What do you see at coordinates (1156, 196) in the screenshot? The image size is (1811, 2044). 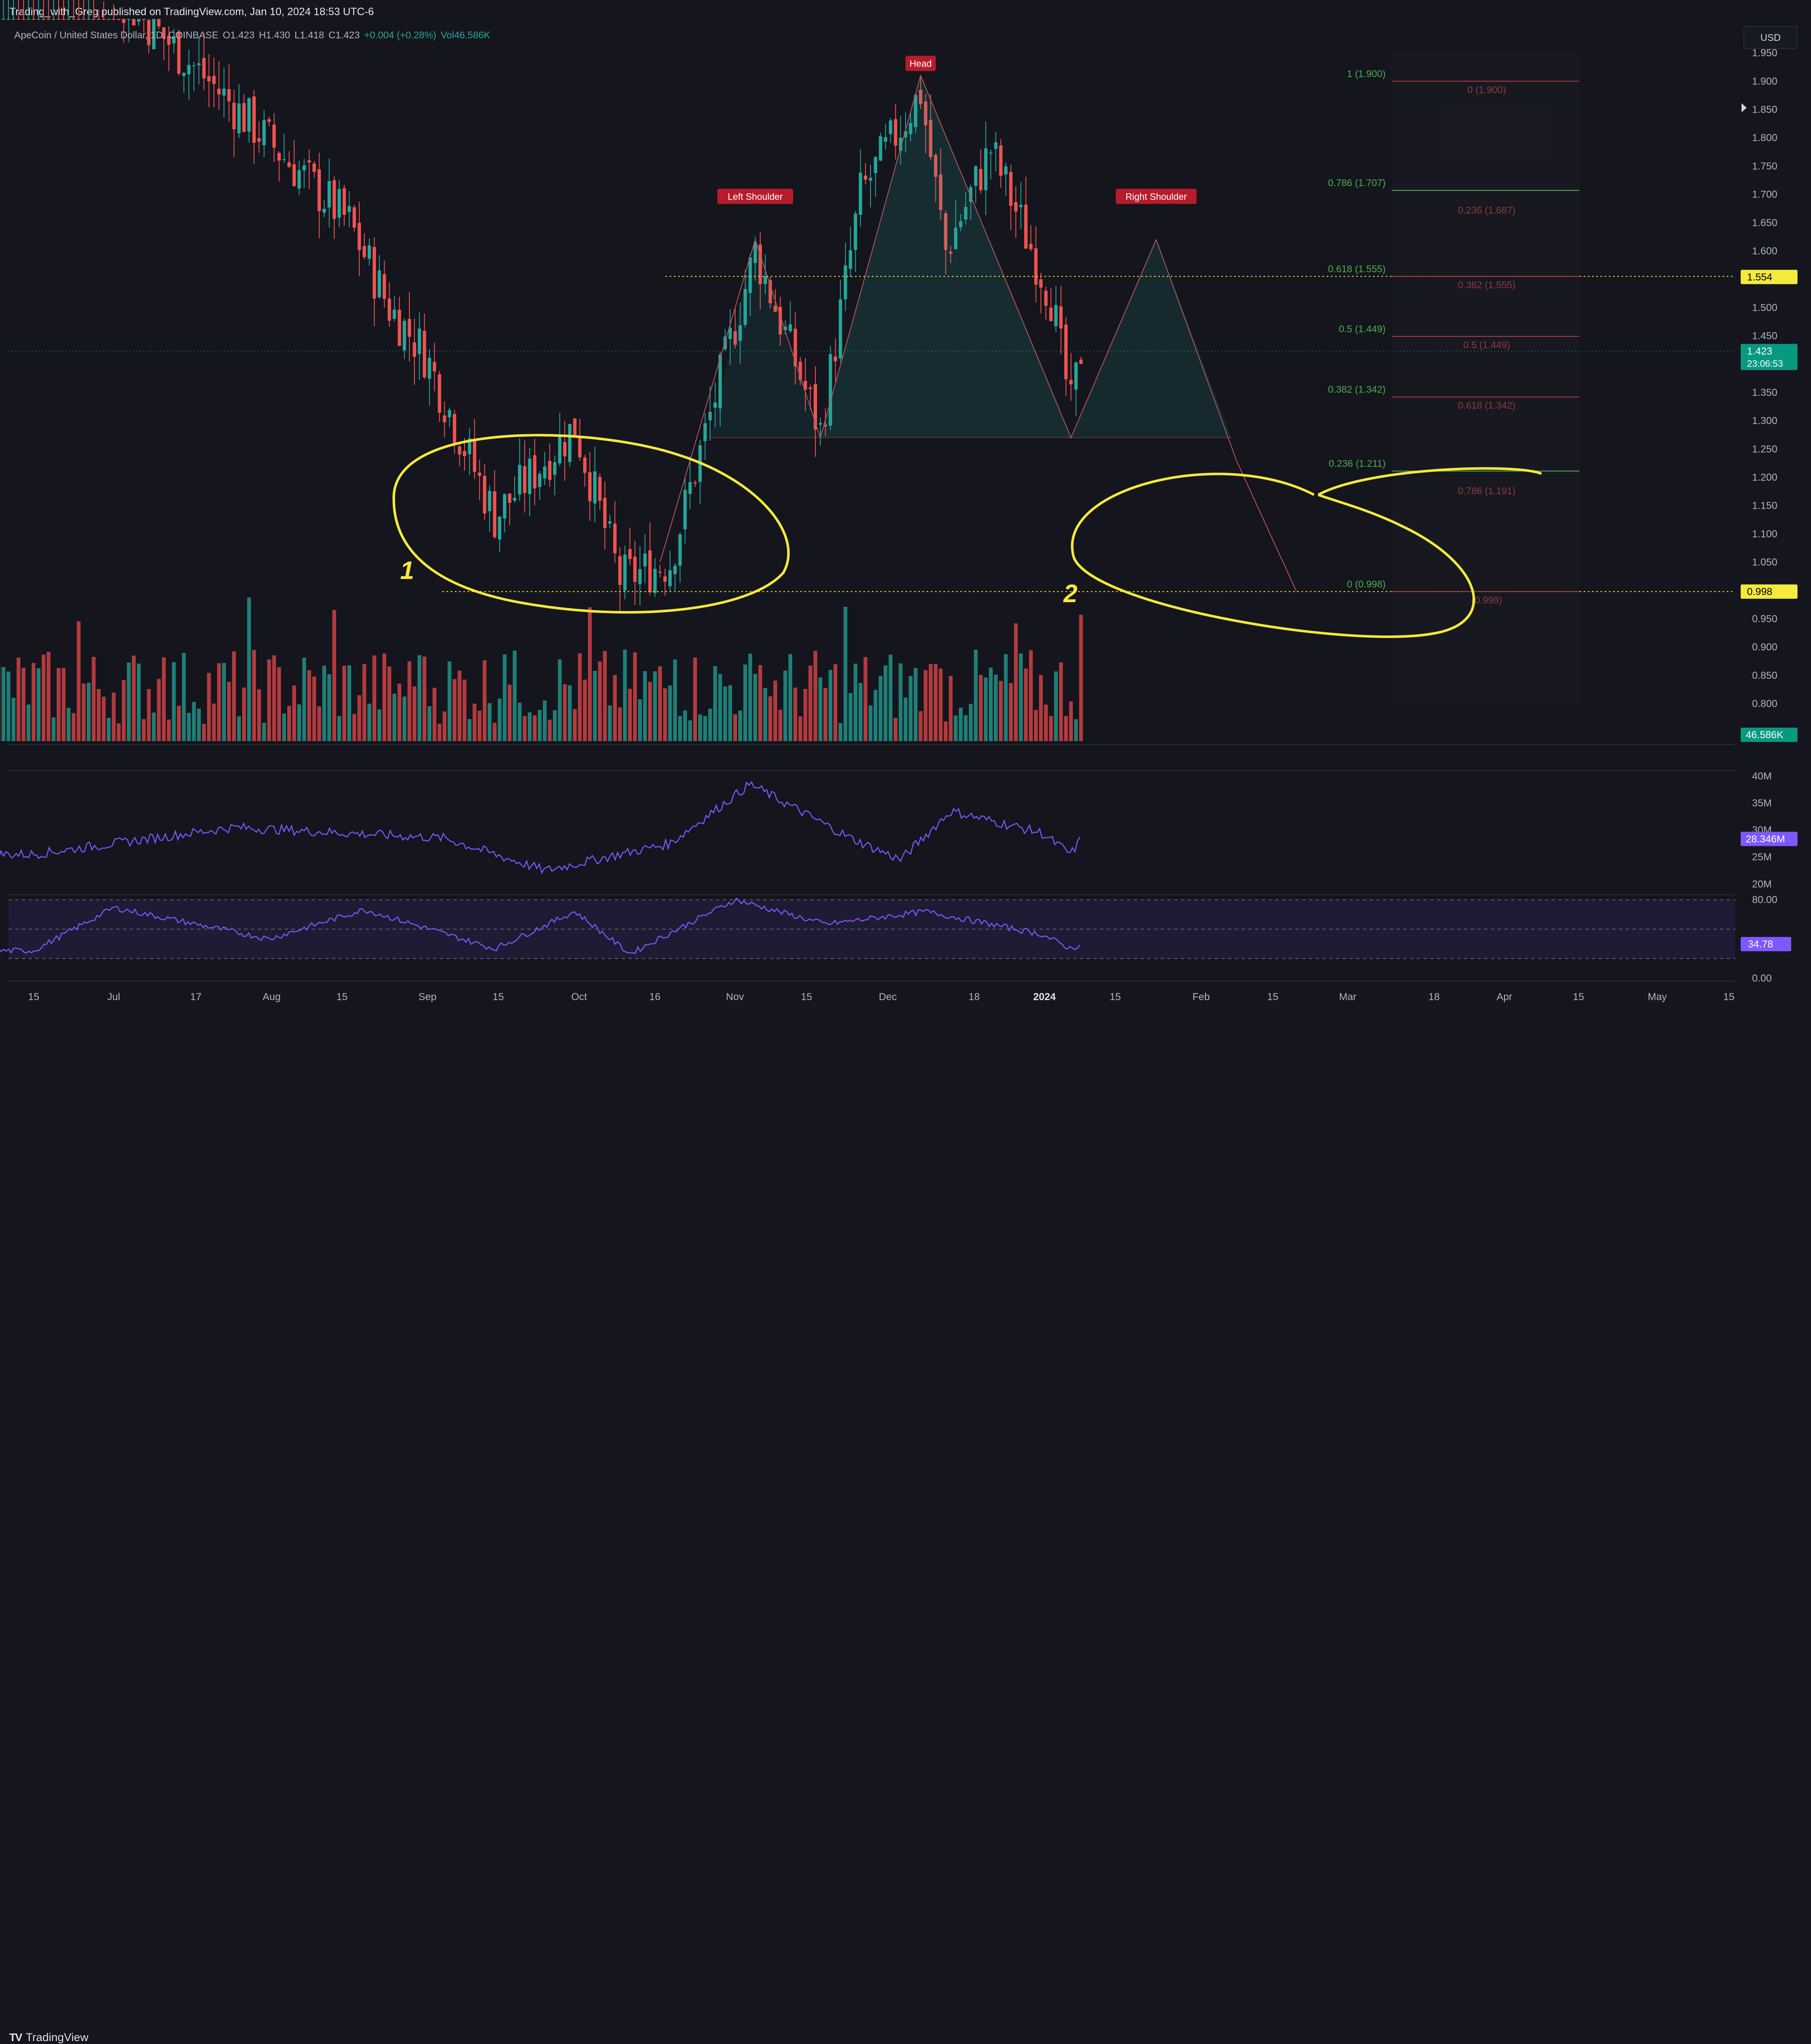 I see `right-shoulder-label-text: Right Shoulder` at bounding box center [1156, 196].